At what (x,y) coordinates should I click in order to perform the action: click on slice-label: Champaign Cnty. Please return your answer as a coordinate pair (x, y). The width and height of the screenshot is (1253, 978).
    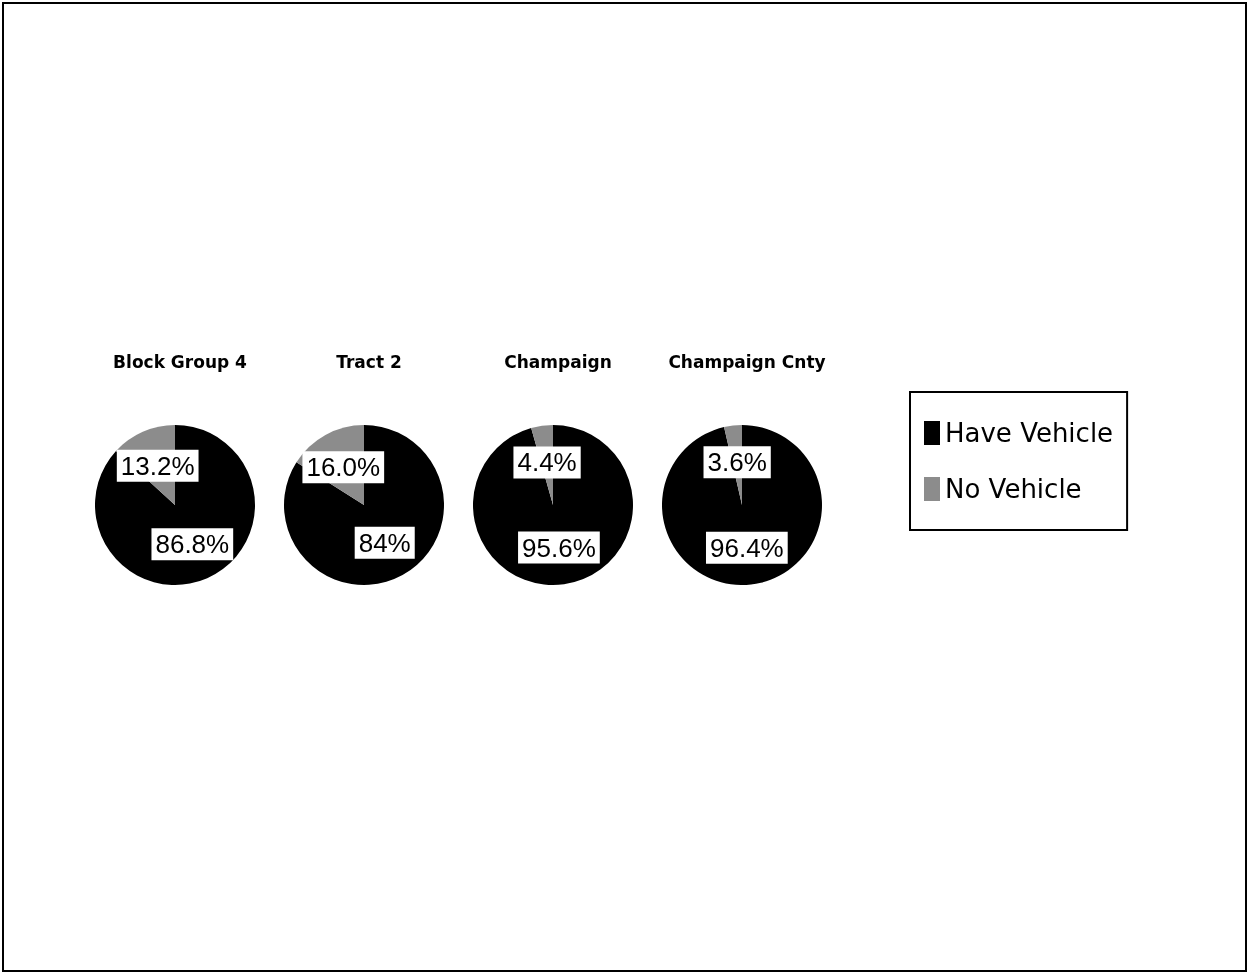
    Looking at the image, I should click on (747, 361).